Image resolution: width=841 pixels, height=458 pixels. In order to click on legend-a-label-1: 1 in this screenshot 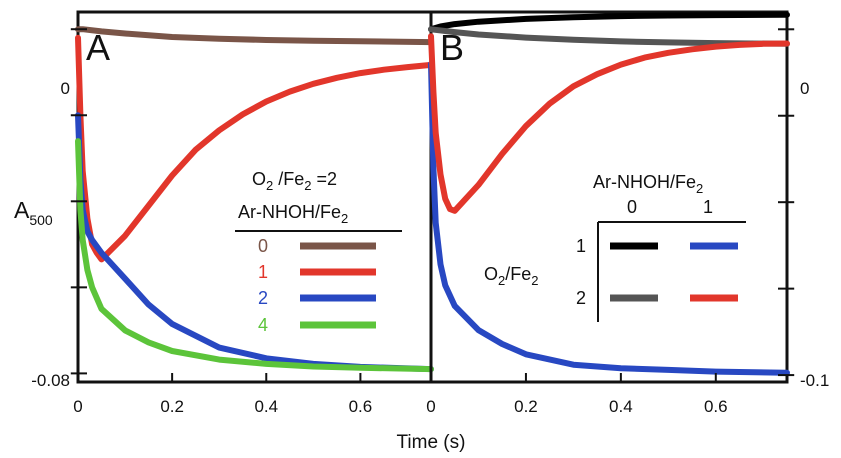, I will do `click(263, 272)`.